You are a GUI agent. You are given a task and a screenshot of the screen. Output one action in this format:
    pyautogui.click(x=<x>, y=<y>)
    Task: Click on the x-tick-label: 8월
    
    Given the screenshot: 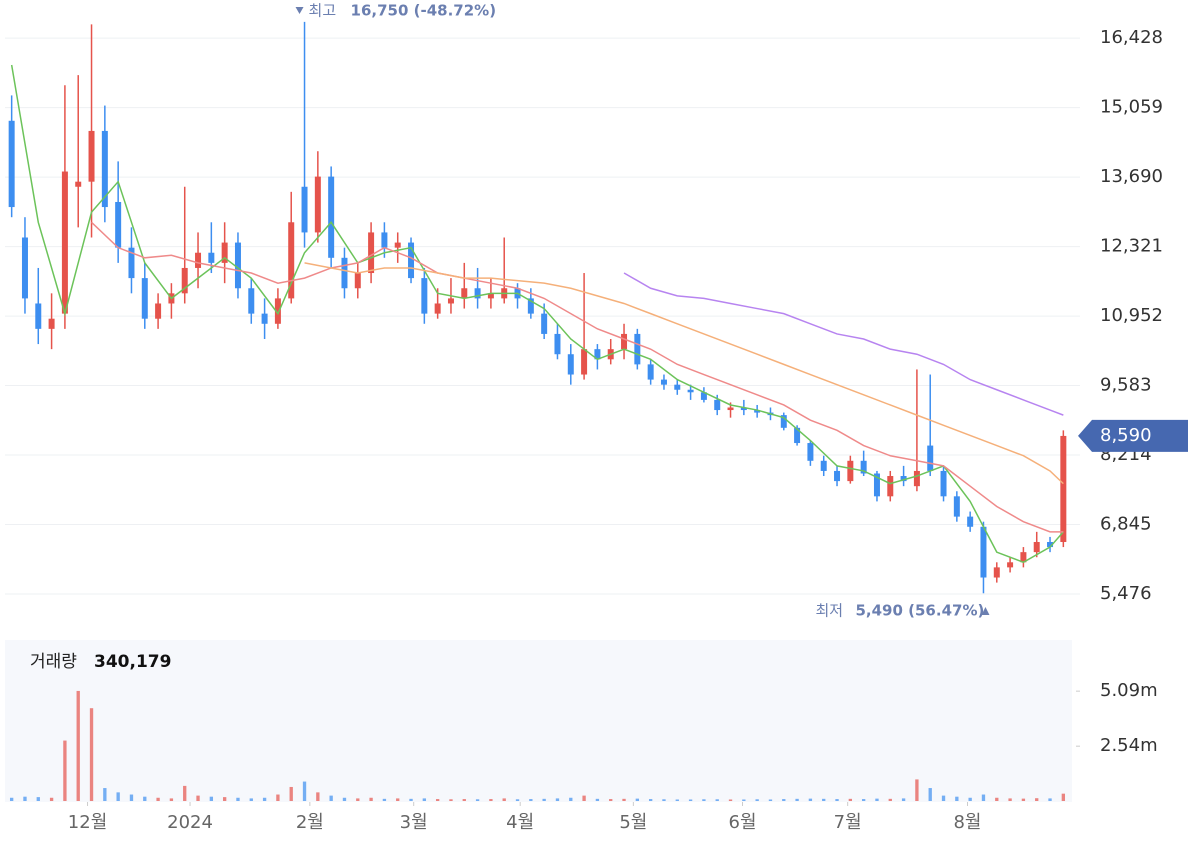 What is the action you would take?
    pyautogui.click(x=967, y=822)
    